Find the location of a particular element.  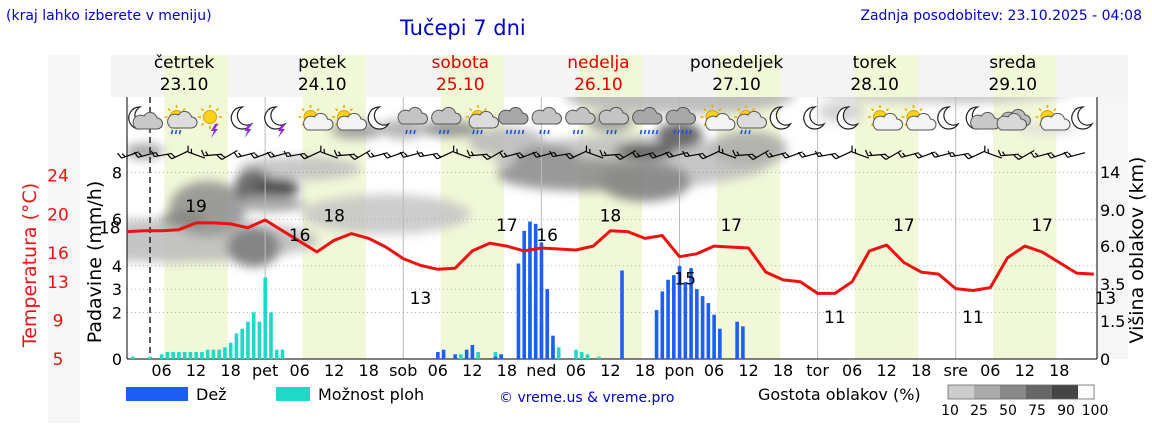

right-margin is located at coordinates (1112, 228).